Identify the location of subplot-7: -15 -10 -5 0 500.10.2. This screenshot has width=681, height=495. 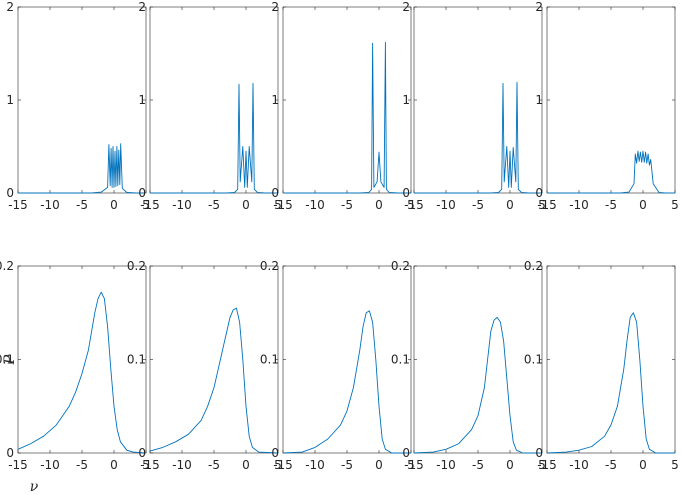
(204, 365).